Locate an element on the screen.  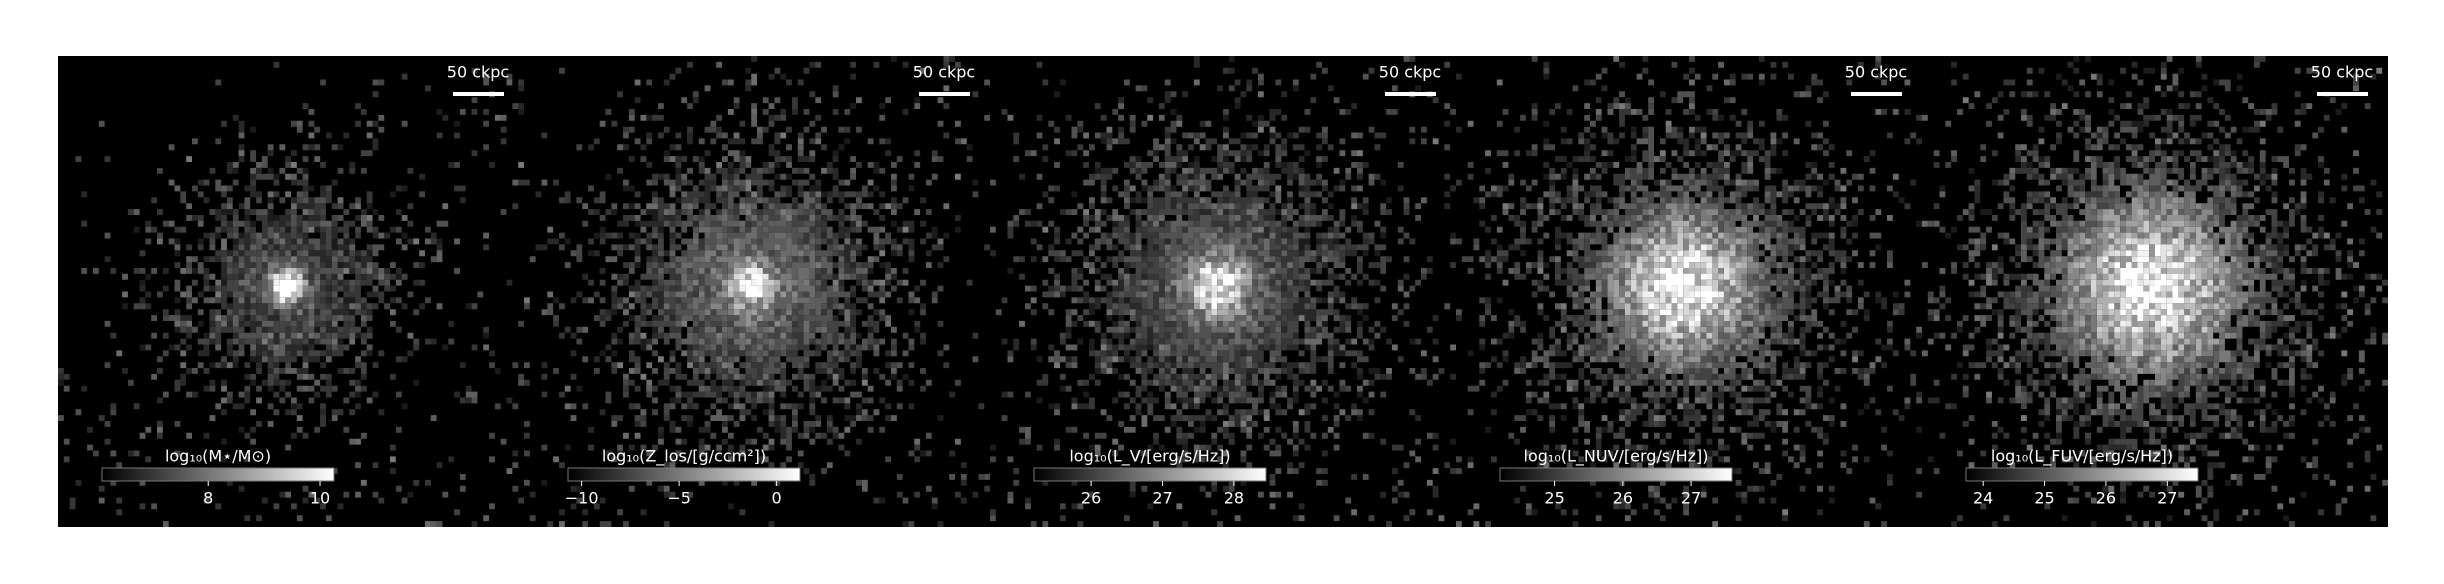
colorbar-tick-label: 28 is located at coordinates (1234, 498).